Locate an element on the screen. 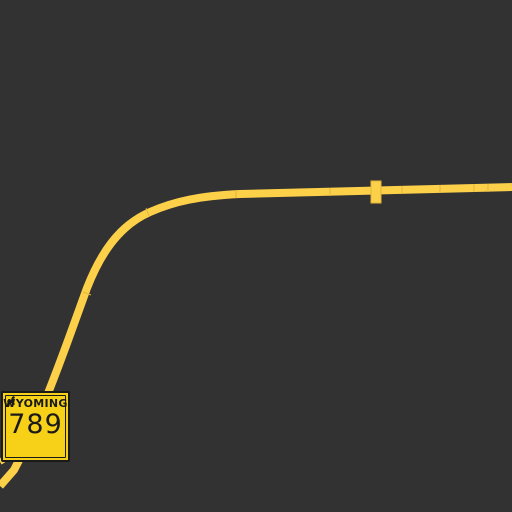  bucking-horse-icon is located at coordinates (11, 401).